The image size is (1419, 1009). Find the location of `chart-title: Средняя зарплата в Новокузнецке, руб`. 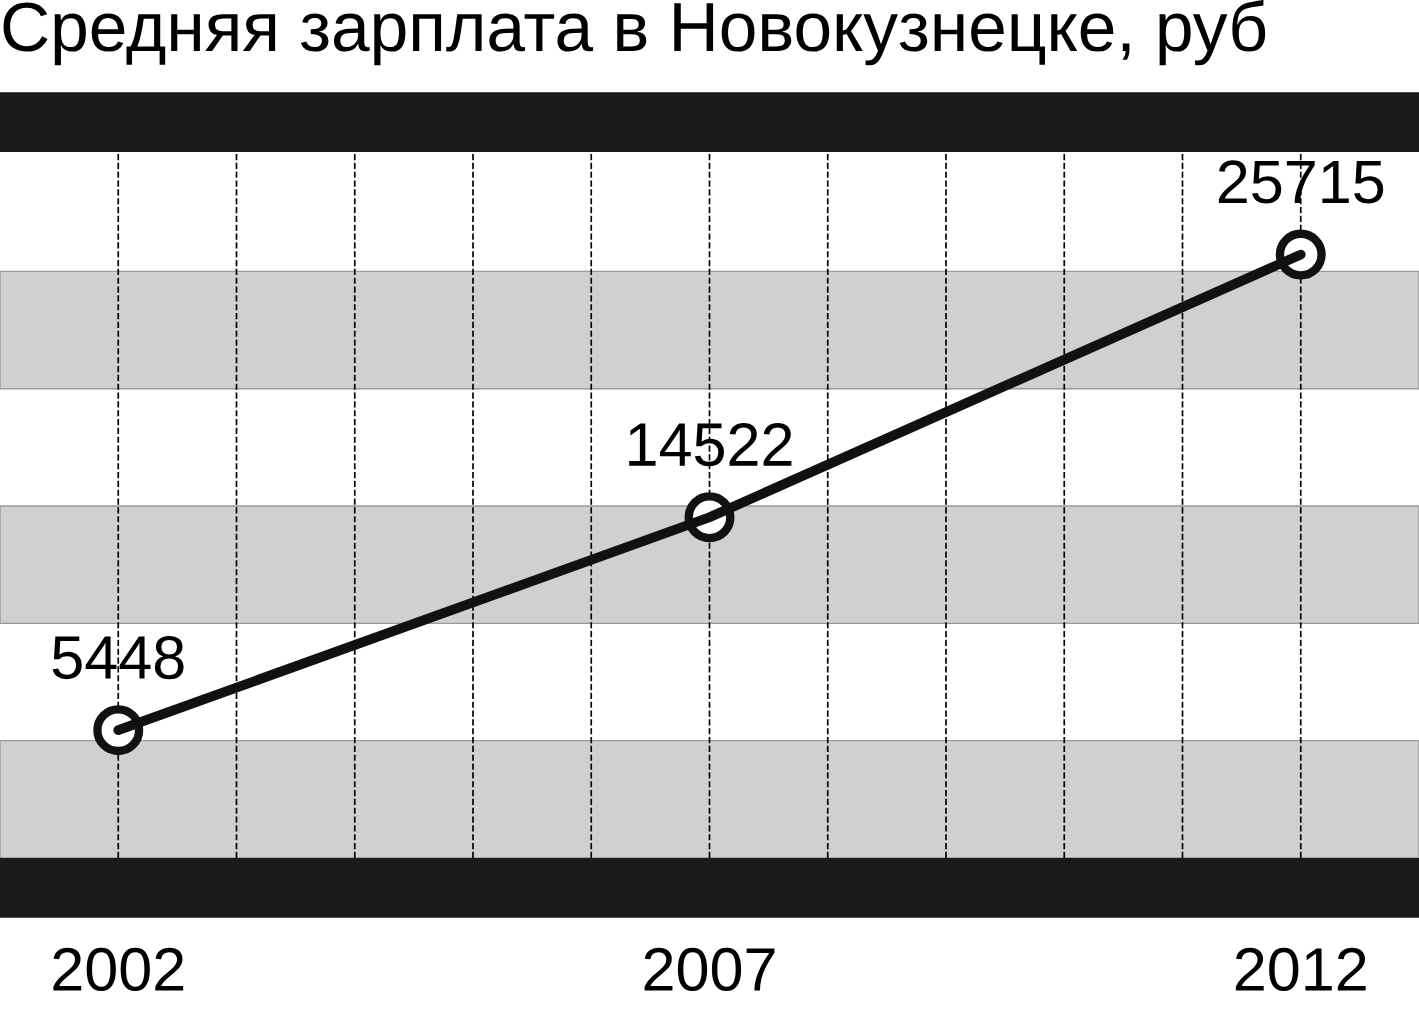

chart-title: Средняя зарплата в Новокузнецке, руб is located at coordinates (634, 33).